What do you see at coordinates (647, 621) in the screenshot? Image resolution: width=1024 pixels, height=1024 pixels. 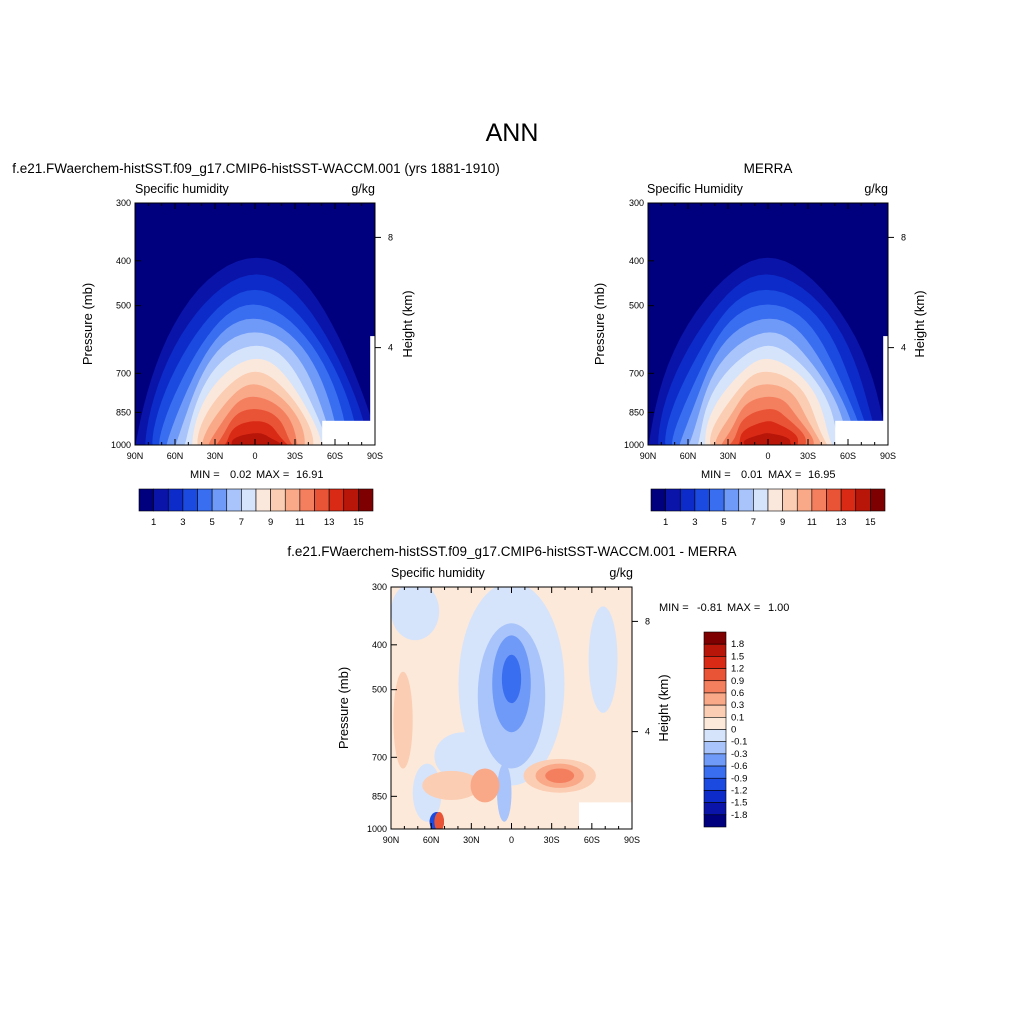 I see `y-right-tick-label: 8` at bounding box center [647, 621].